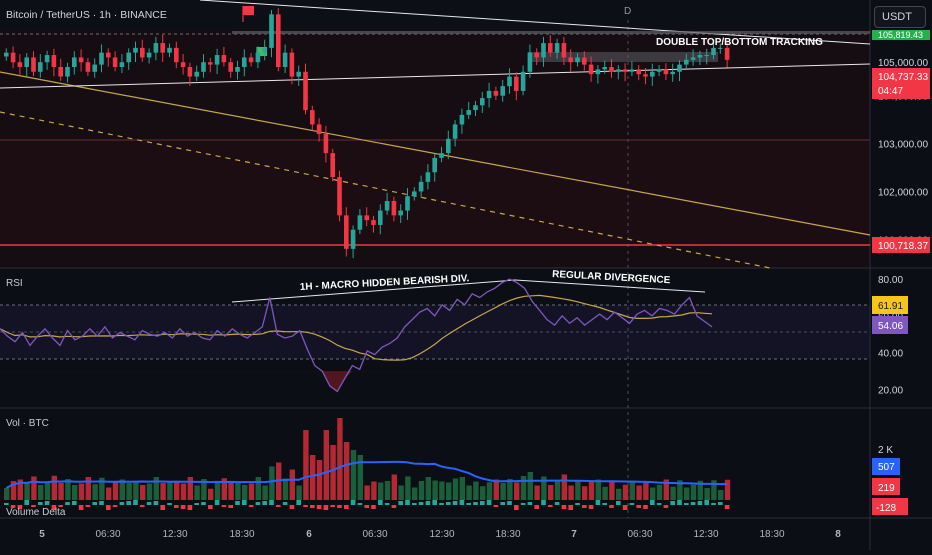  What do you see at coordinates (367, 464) in the screenshot?
I see `volume-bars` at bounding box center [367, 464].